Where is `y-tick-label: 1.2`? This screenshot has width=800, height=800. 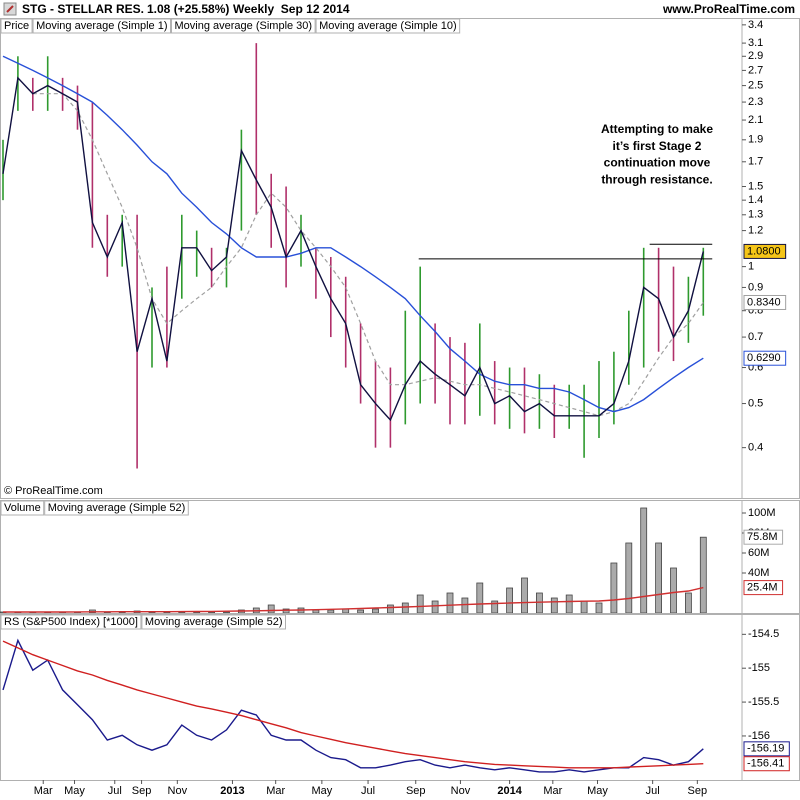 y-tick-label: 1.2 is located at coordinates (755, 231).